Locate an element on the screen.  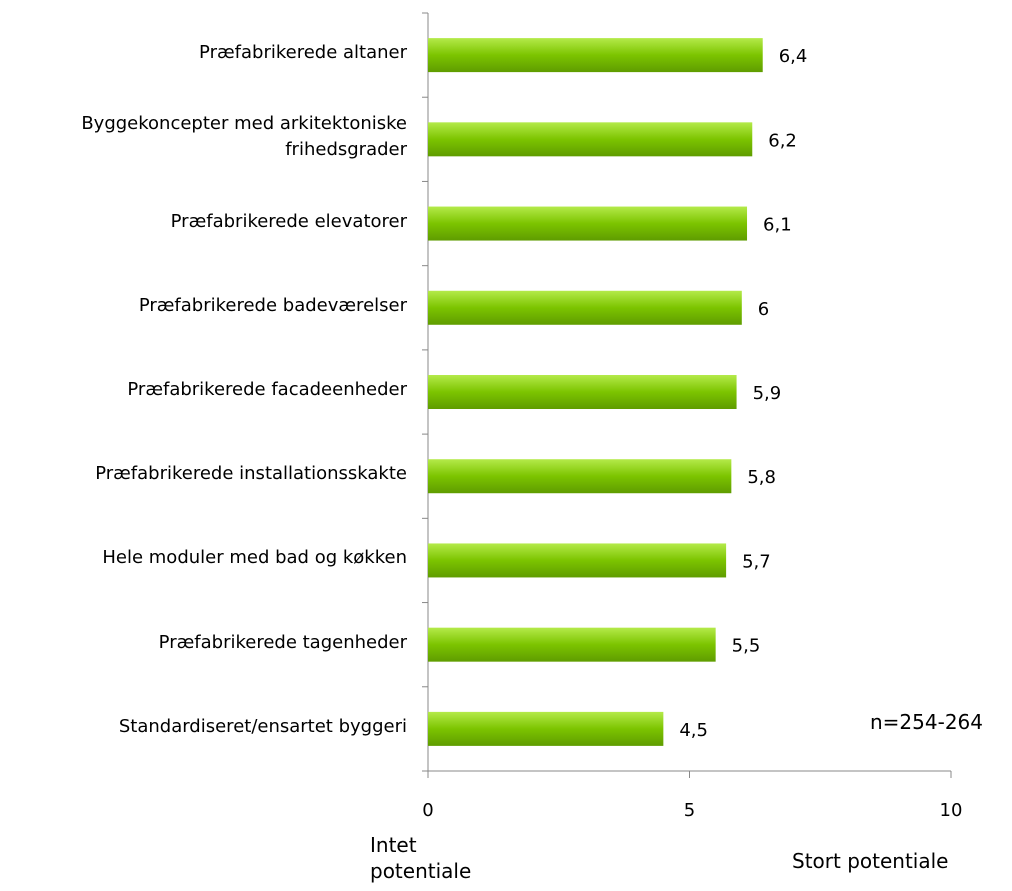
value-label: 5,7 is located at coordinates (756, 561).